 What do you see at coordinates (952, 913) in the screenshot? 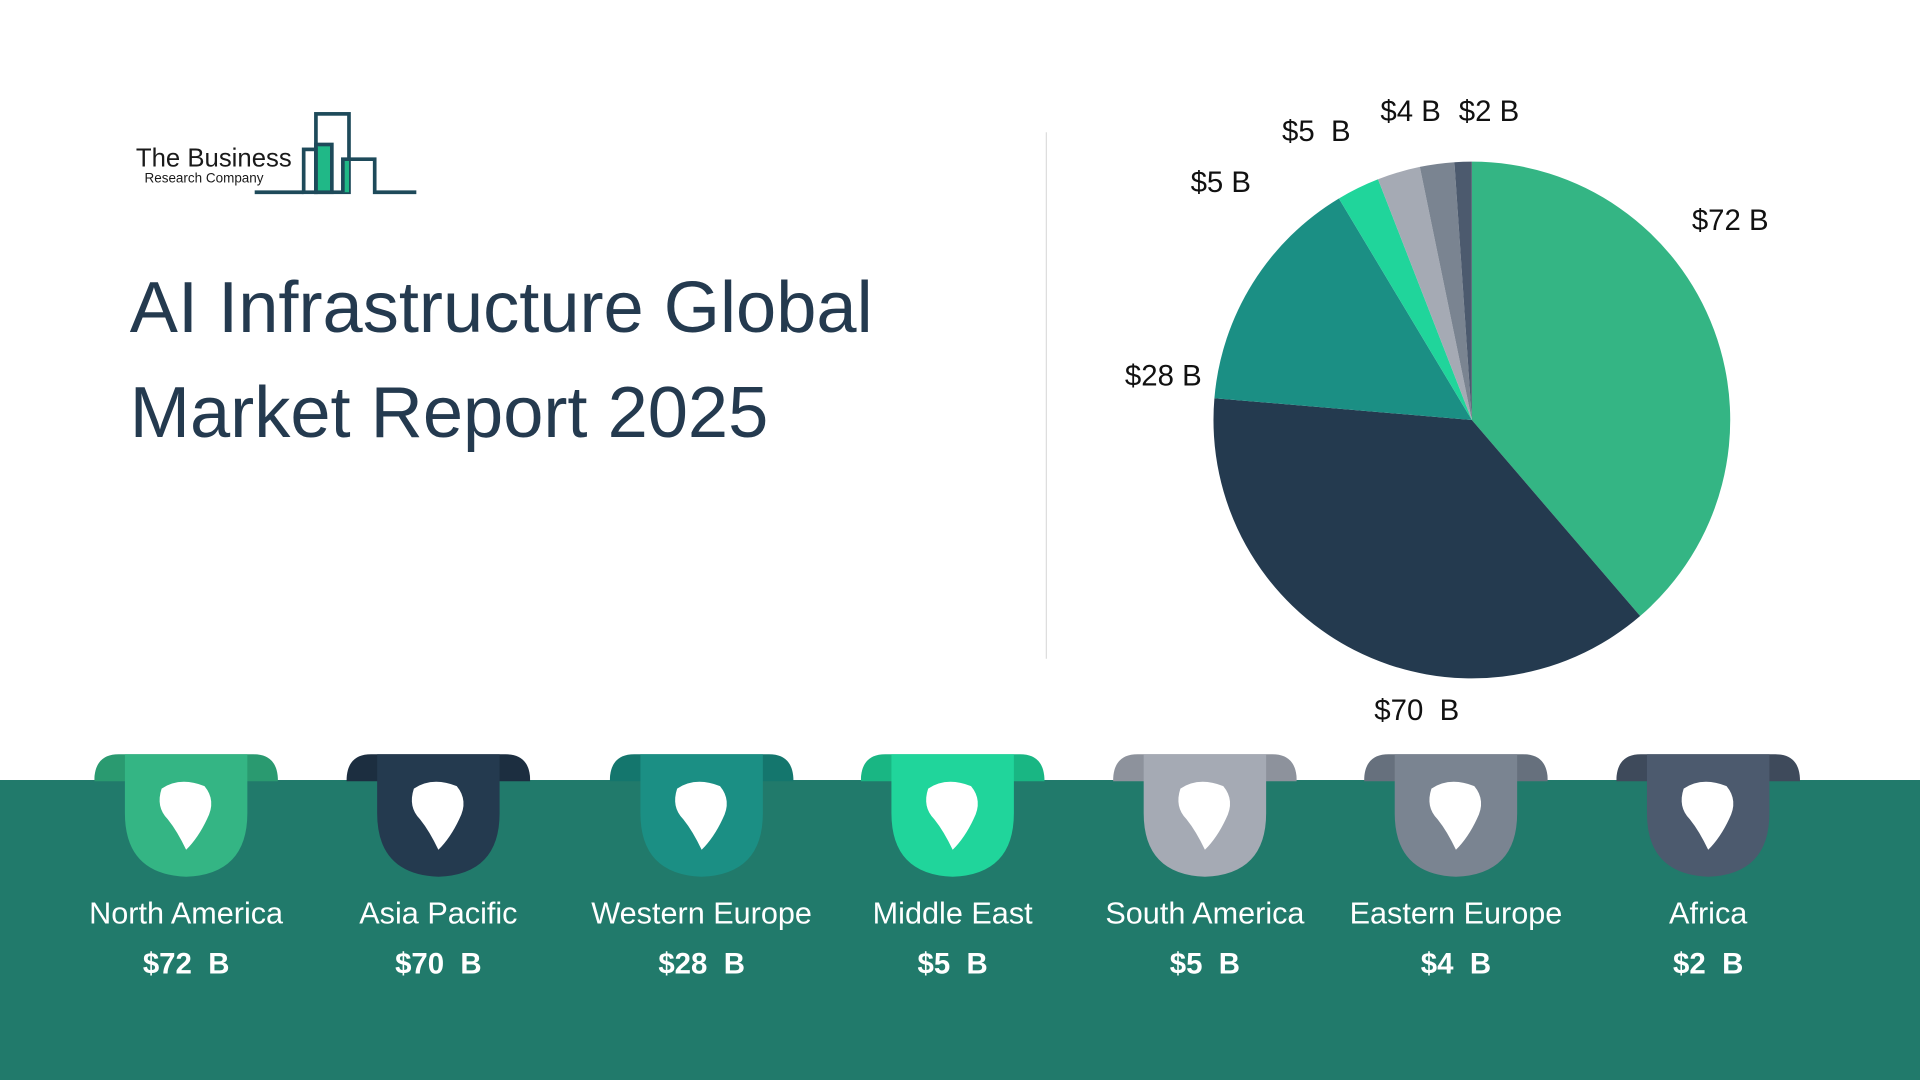
I see `region-name: Middle East` at bounding box center [952, 913].